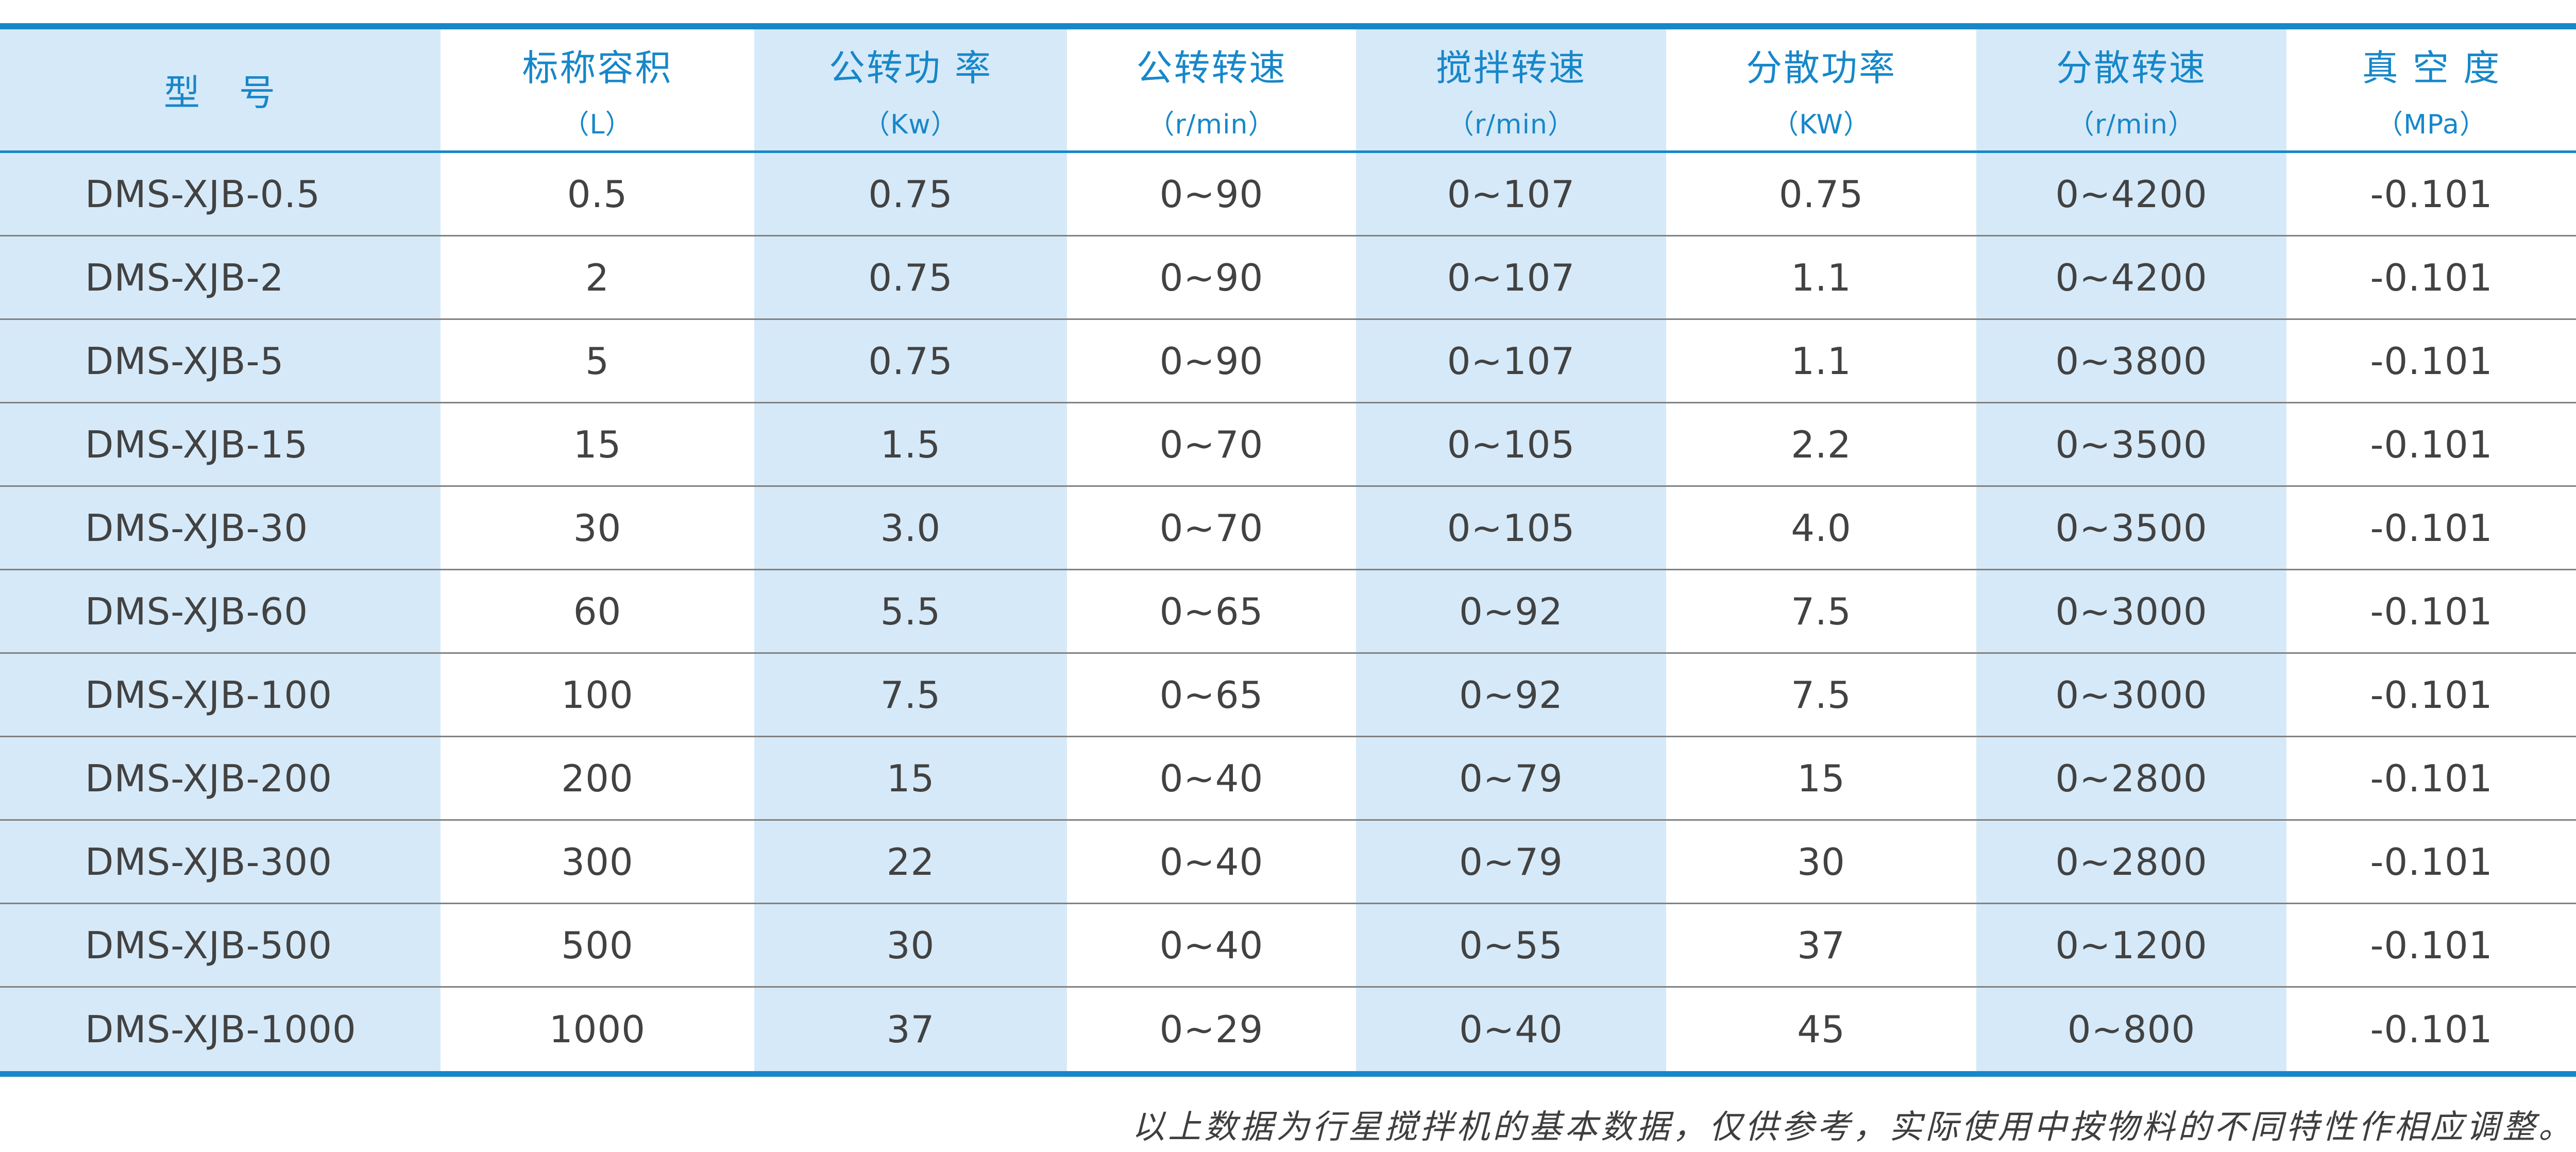  Describe the element at coordinates (220, 528) in the screenshot. I see `model-cell: DMS-XJB-30` at that location.